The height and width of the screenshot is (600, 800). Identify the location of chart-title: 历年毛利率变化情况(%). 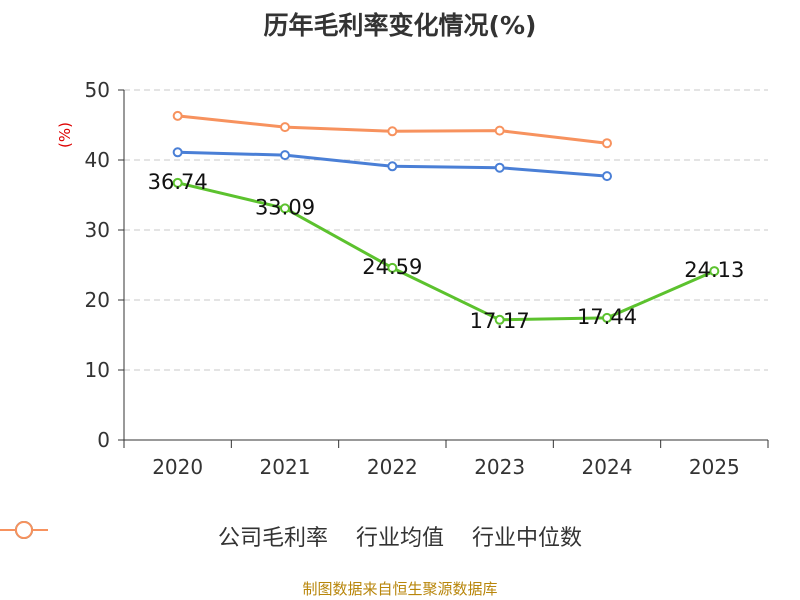
(400, 25).